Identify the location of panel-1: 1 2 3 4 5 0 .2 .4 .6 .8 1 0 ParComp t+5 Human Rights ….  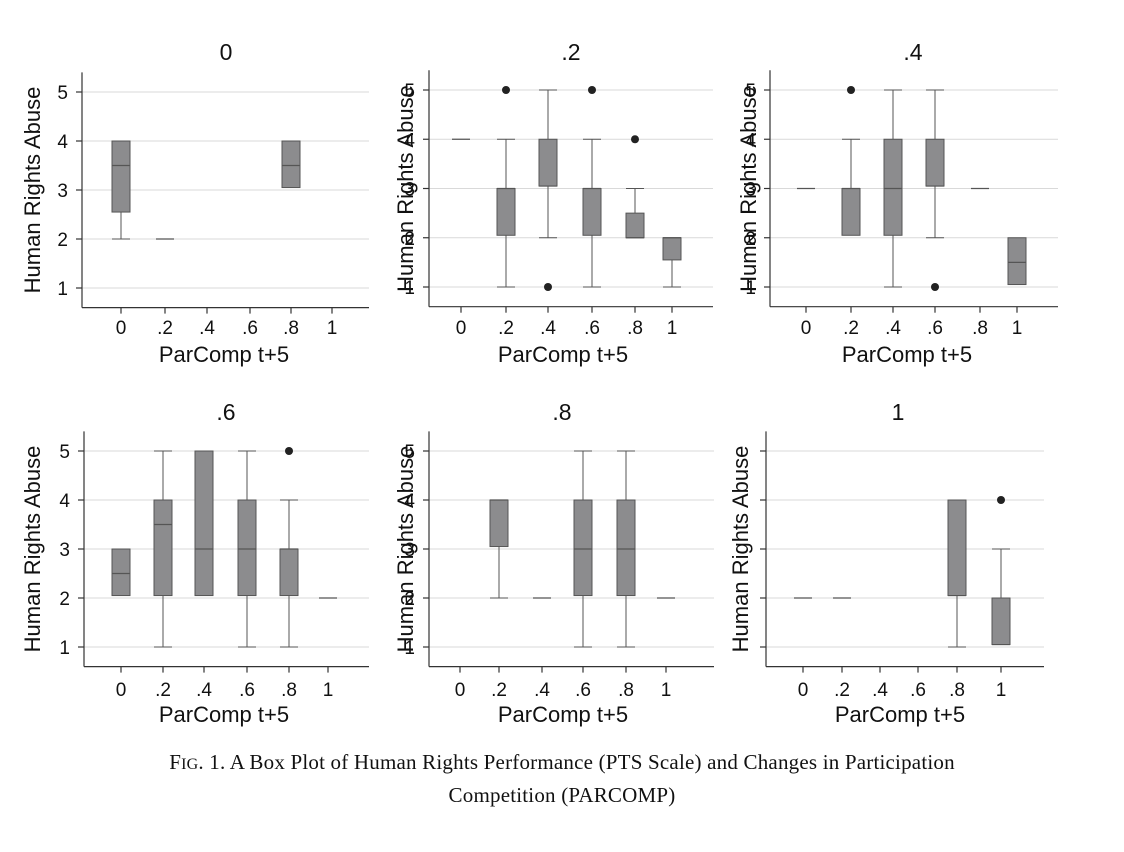
(194, 203).